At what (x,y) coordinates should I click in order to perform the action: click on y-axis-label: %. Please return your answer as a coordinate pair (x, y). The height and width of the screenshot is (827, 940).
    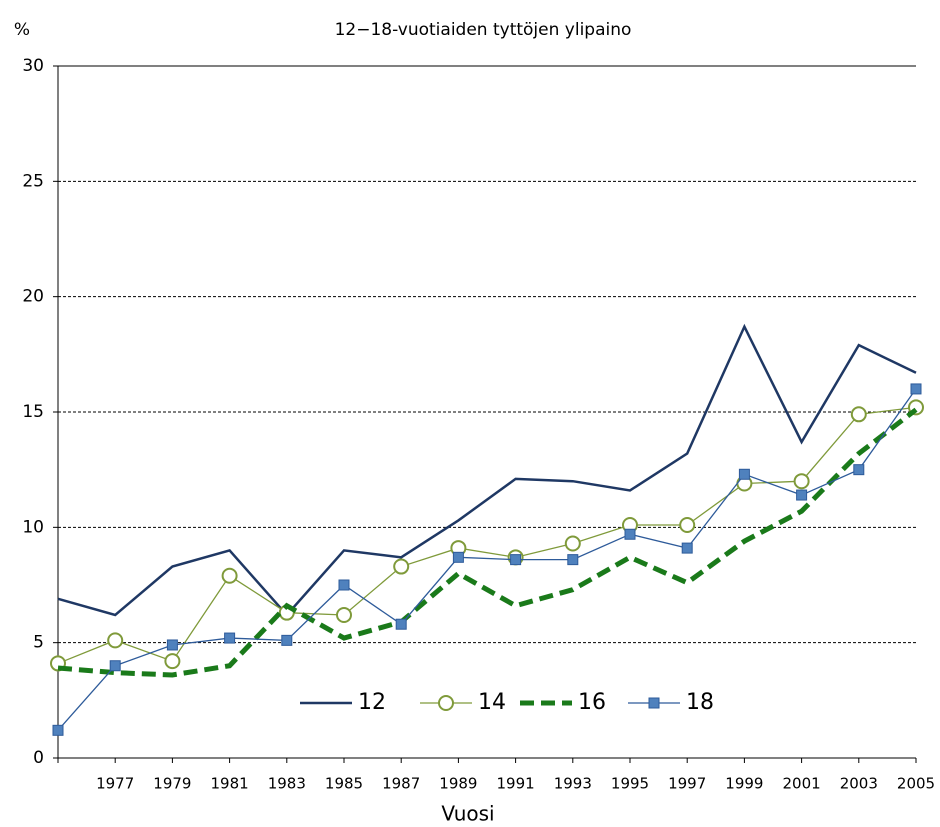
    Looking at the image, I should click on (22, 30).